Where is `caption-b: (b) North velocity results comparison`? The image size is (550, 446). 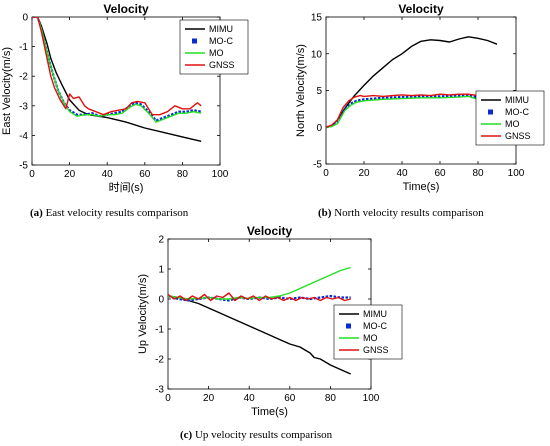
caption-b: (b) North velocity results comparison is located at coordinates (401, 213).